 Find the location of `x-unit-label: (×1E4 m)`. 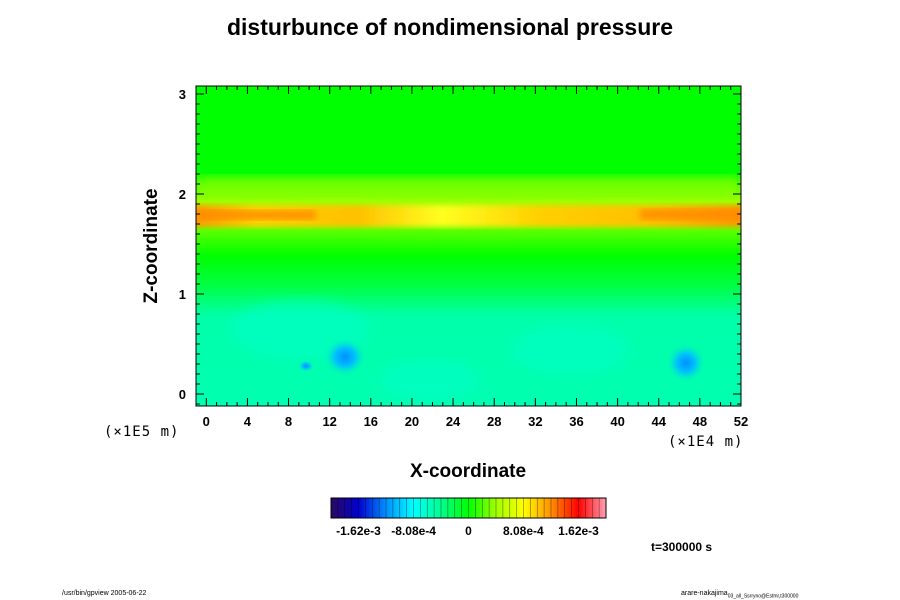

x-unit-label: (×1E4 m) is located at coordinates (706, 442).